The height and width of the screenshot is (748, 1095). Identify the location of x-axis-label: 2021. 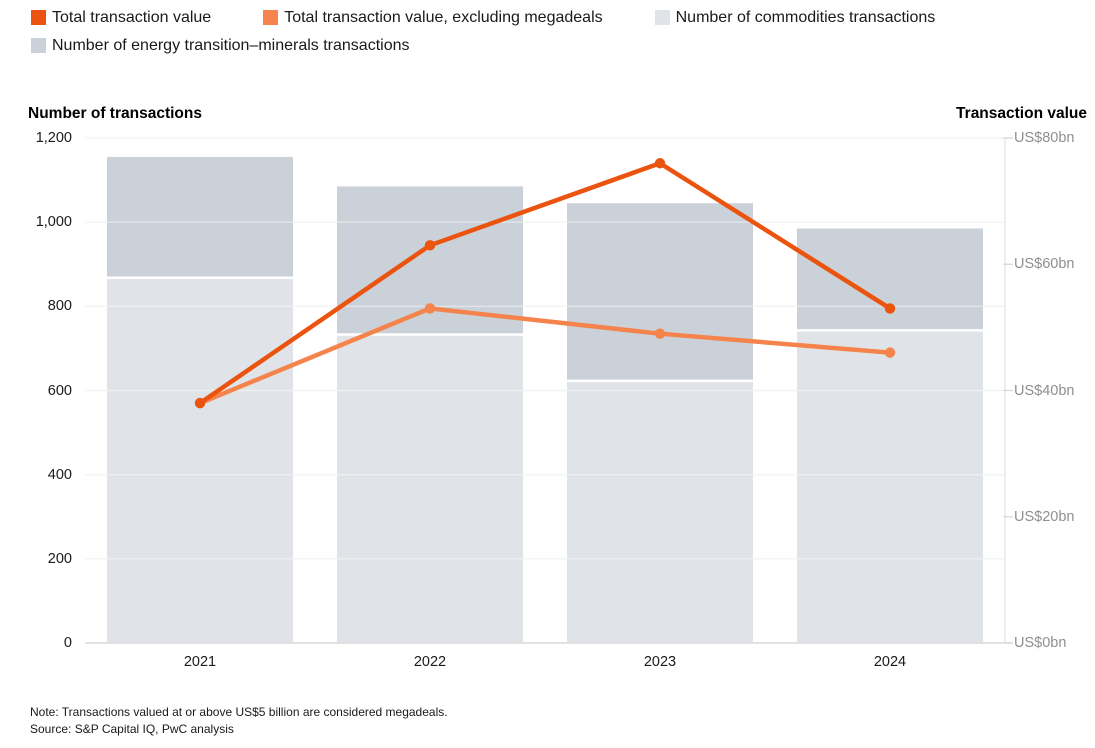
(200, 662).